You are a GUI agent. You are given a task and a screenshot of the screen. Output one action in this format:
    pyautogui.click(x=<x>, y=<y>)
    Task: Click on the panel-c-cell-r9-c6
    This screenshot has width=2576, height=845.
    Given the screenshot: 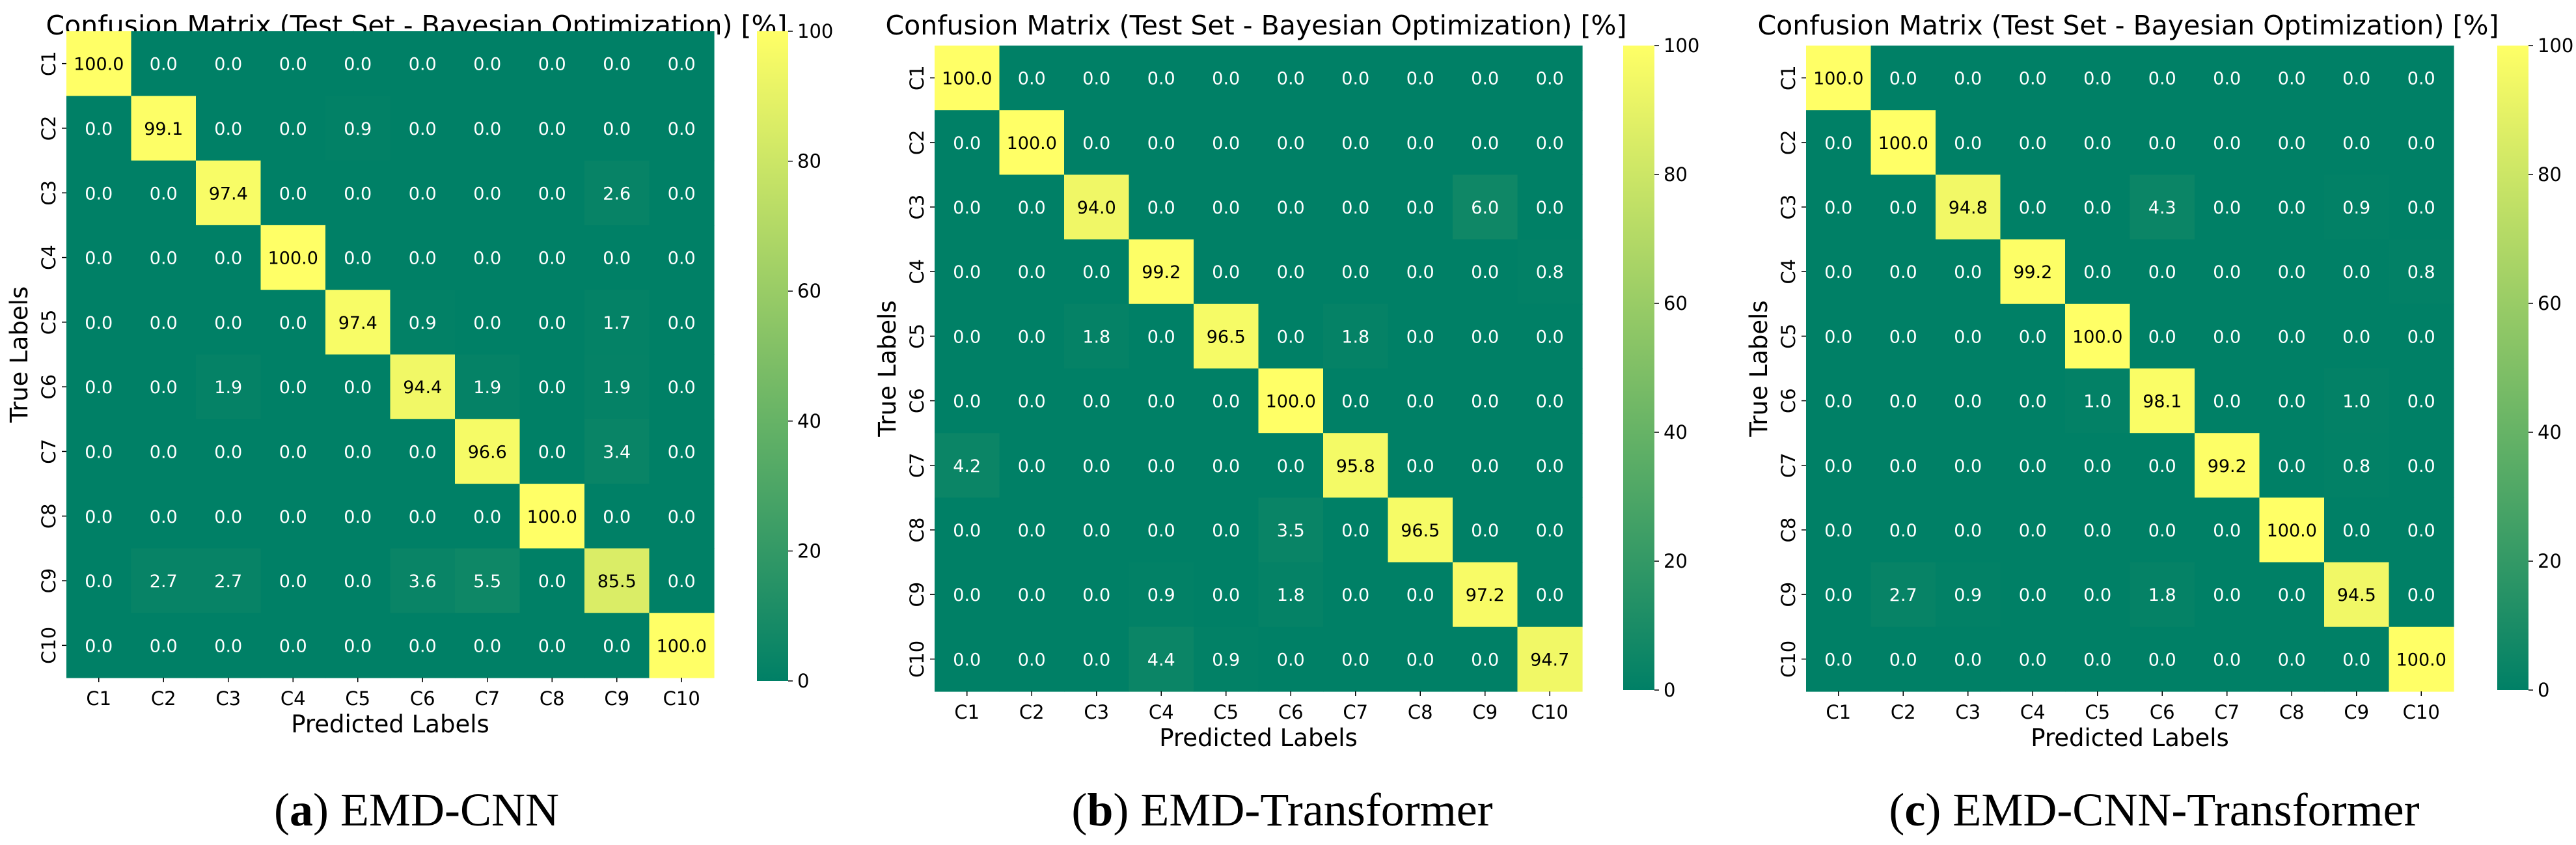 What is the action you would take?
    pyautogui.click(x=2163, y=595)
    